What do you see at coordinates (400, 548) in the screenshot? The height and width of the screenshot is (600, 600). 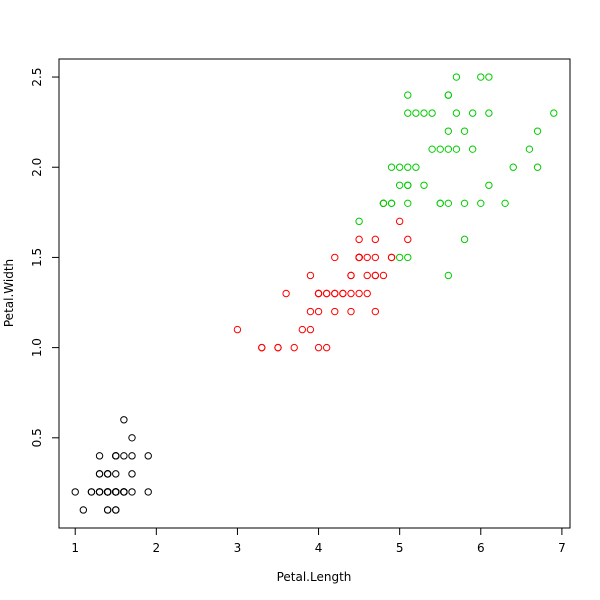 I see `x-tick-label: 5` at bounding box center [400, 548].